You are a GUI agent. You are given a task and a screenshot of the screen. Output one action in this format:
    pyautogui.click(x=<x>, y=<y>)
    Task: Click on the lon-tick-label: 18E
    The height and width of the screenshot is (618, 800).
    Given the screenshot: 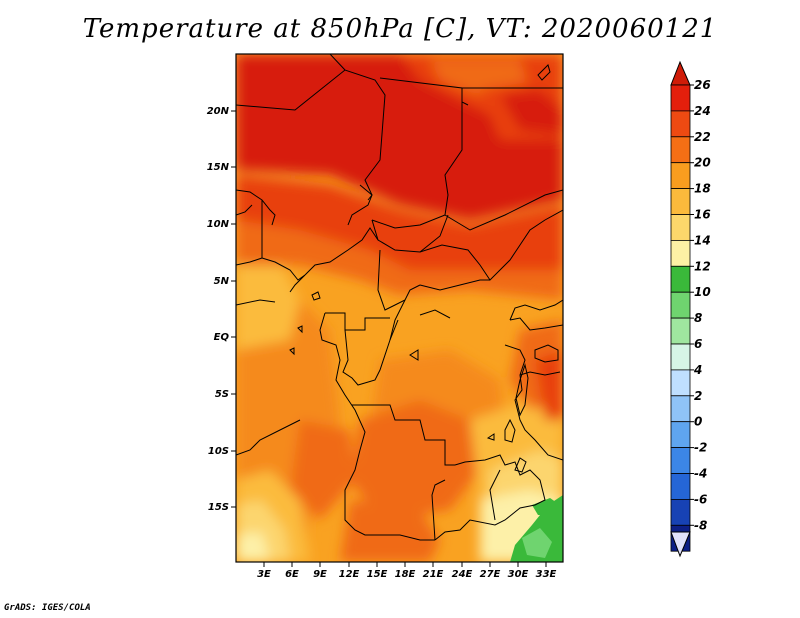 What is the action you would take?
    pyautogui.click(x=405, y=574)
    